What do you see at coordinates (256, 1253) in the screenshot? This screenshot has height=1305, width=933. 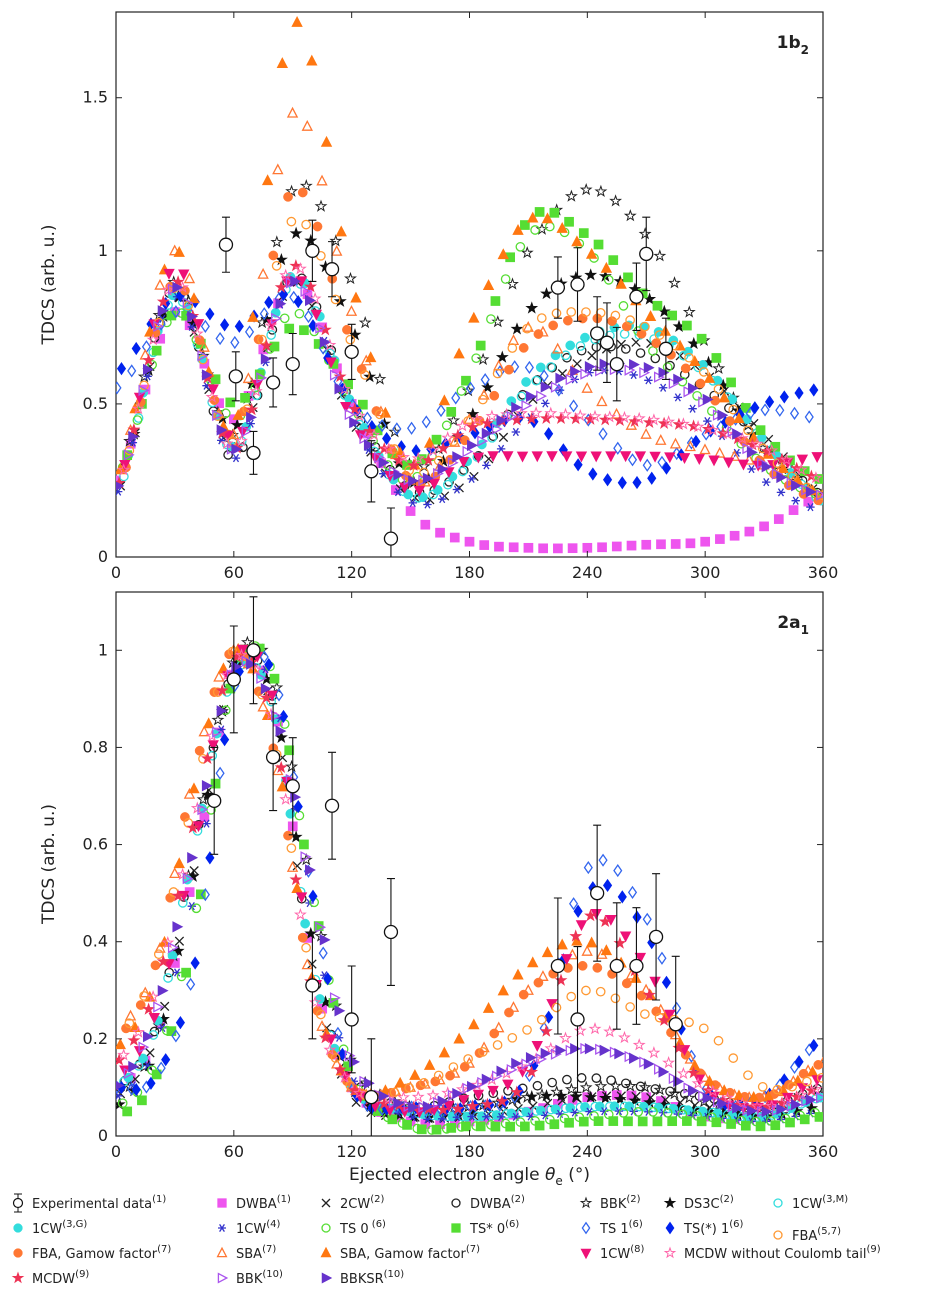 I see `legend-label: SBA(7)` at bounding box center [256, 1253].